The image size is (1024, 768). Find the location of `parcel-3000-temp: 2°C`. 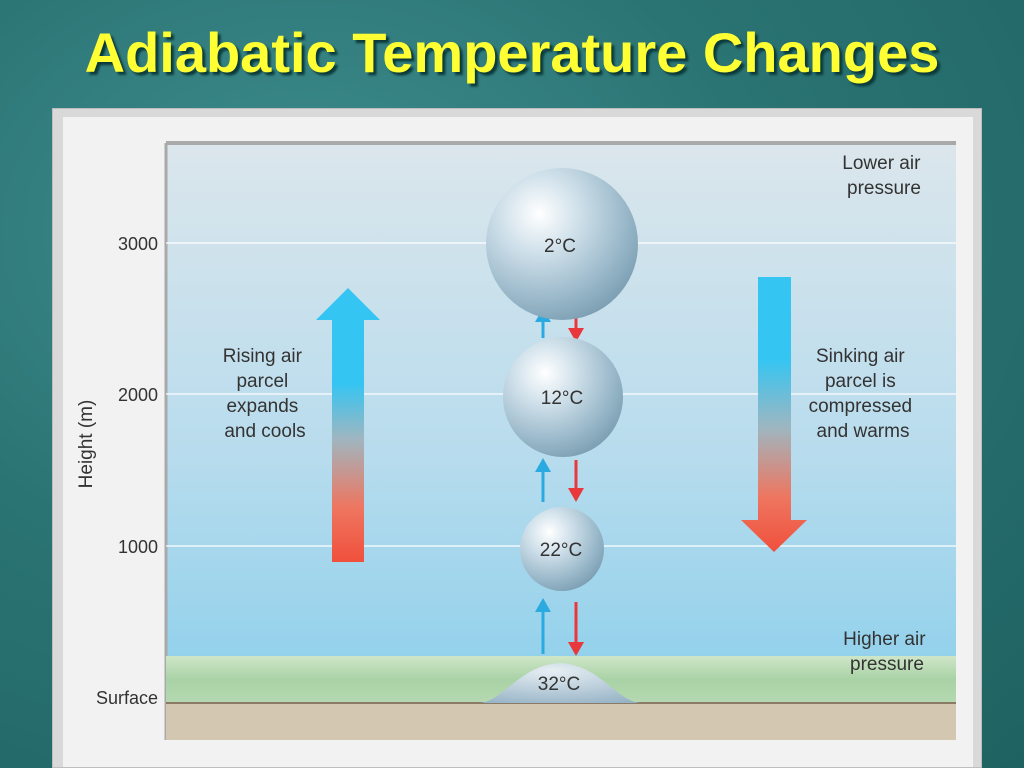

parcel-3000-temp: 2°C is located at coordinates (560, 246).